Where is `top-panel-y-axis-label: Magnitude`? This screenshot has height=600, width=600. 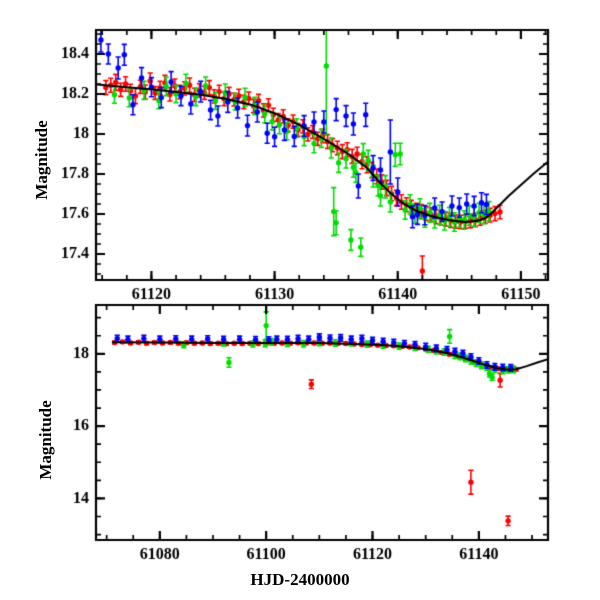
top-panel-y-axis-label: Magnitude is located at coordinates (41, 160).